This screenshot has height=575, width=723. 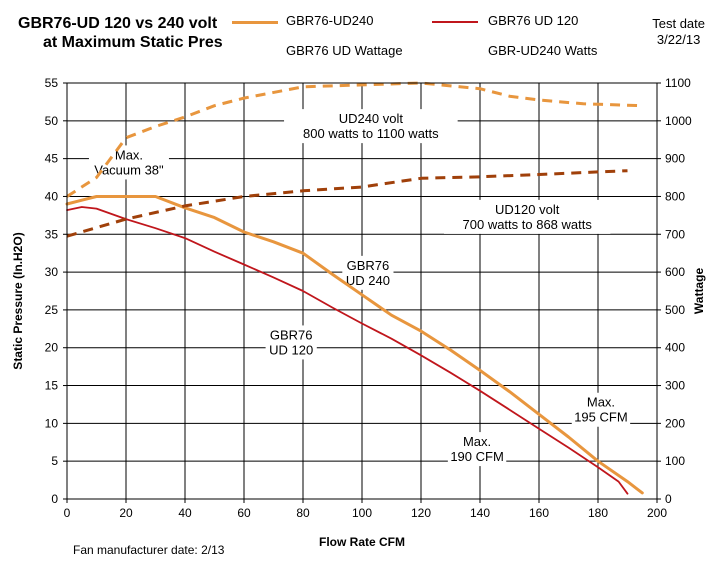 I want to click on x-tick-label: 200, so click(x=657, y=513).